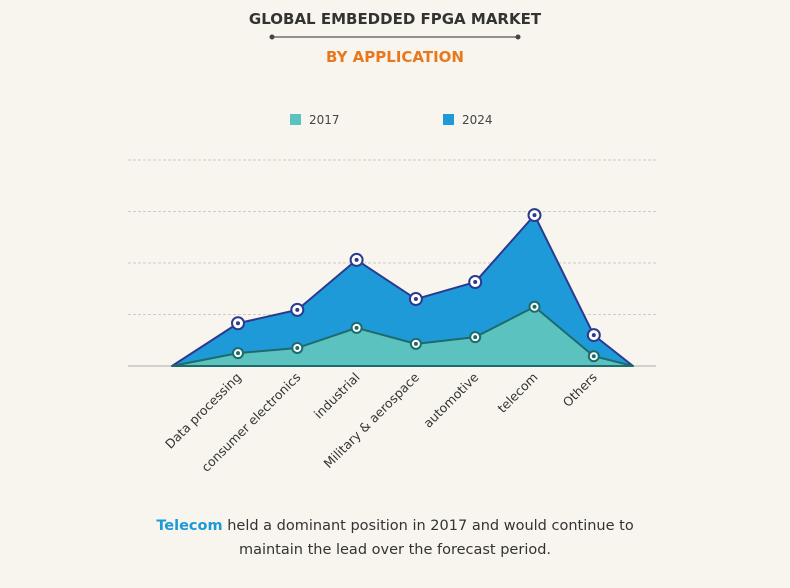  Describe the element at coordinates (324, 120) in the screenshot. I see `legend-label: 2017` at that location.